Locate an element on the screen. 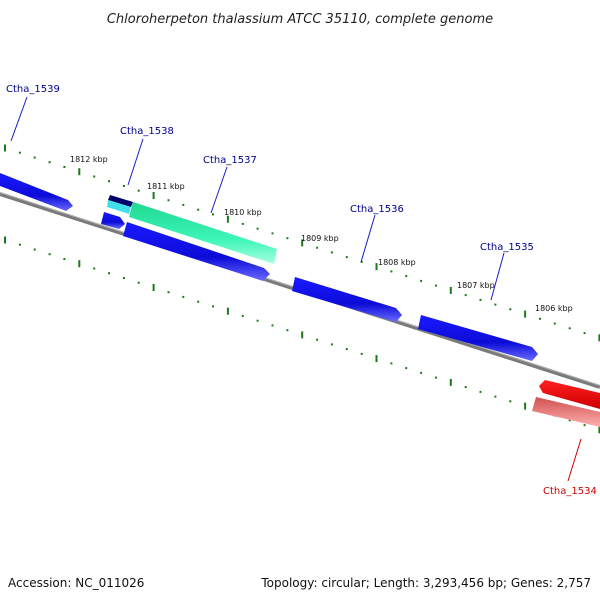 Image resolution: width=600 pixels, height=600 pixels. gene-label-ctha-1539: Ctha_1539 is located at coordinates (33, 89).